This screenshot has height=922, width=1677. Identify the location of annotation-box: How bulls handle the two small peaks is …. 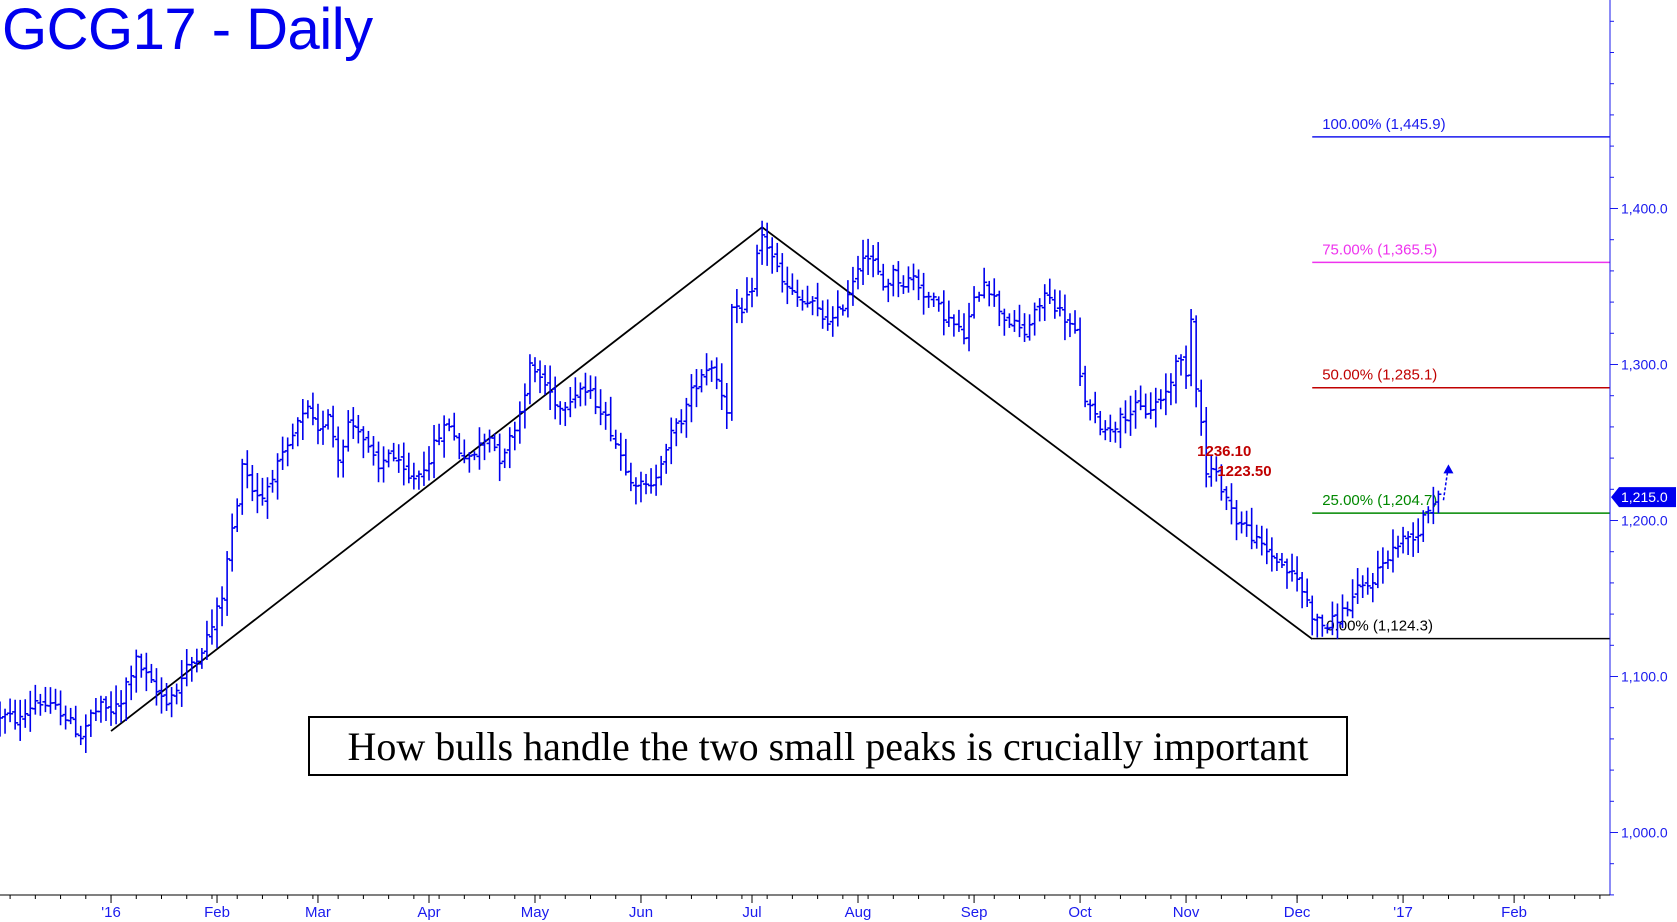
(828, 746).